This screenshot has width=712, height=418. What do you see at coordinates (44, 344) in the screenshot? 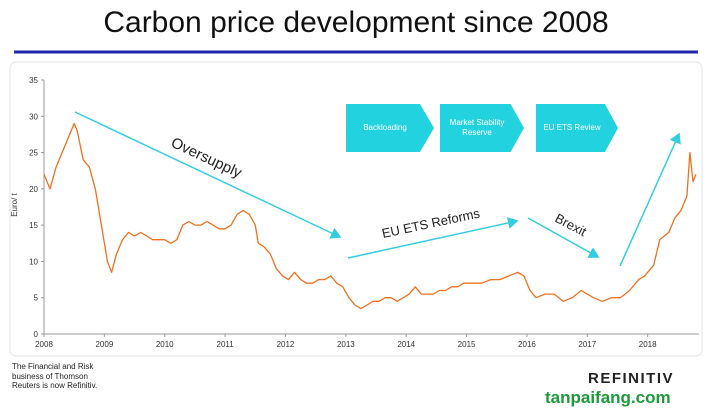
I see `x-tick-label: 2008` at bounding box center [44, 344].